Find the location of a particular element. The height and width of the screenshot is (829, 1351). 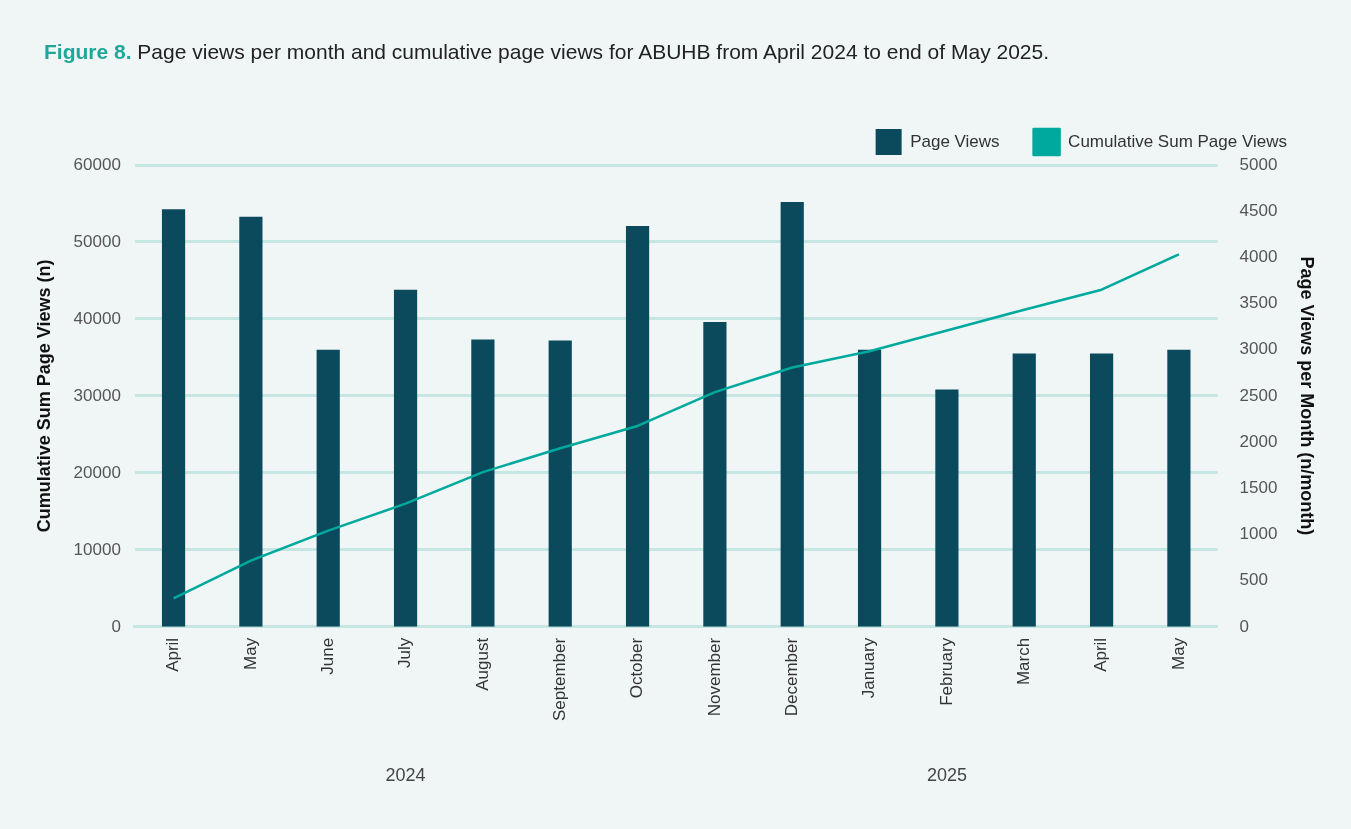

y2-tick-label: 500 is located at coordinates (1253, 580).